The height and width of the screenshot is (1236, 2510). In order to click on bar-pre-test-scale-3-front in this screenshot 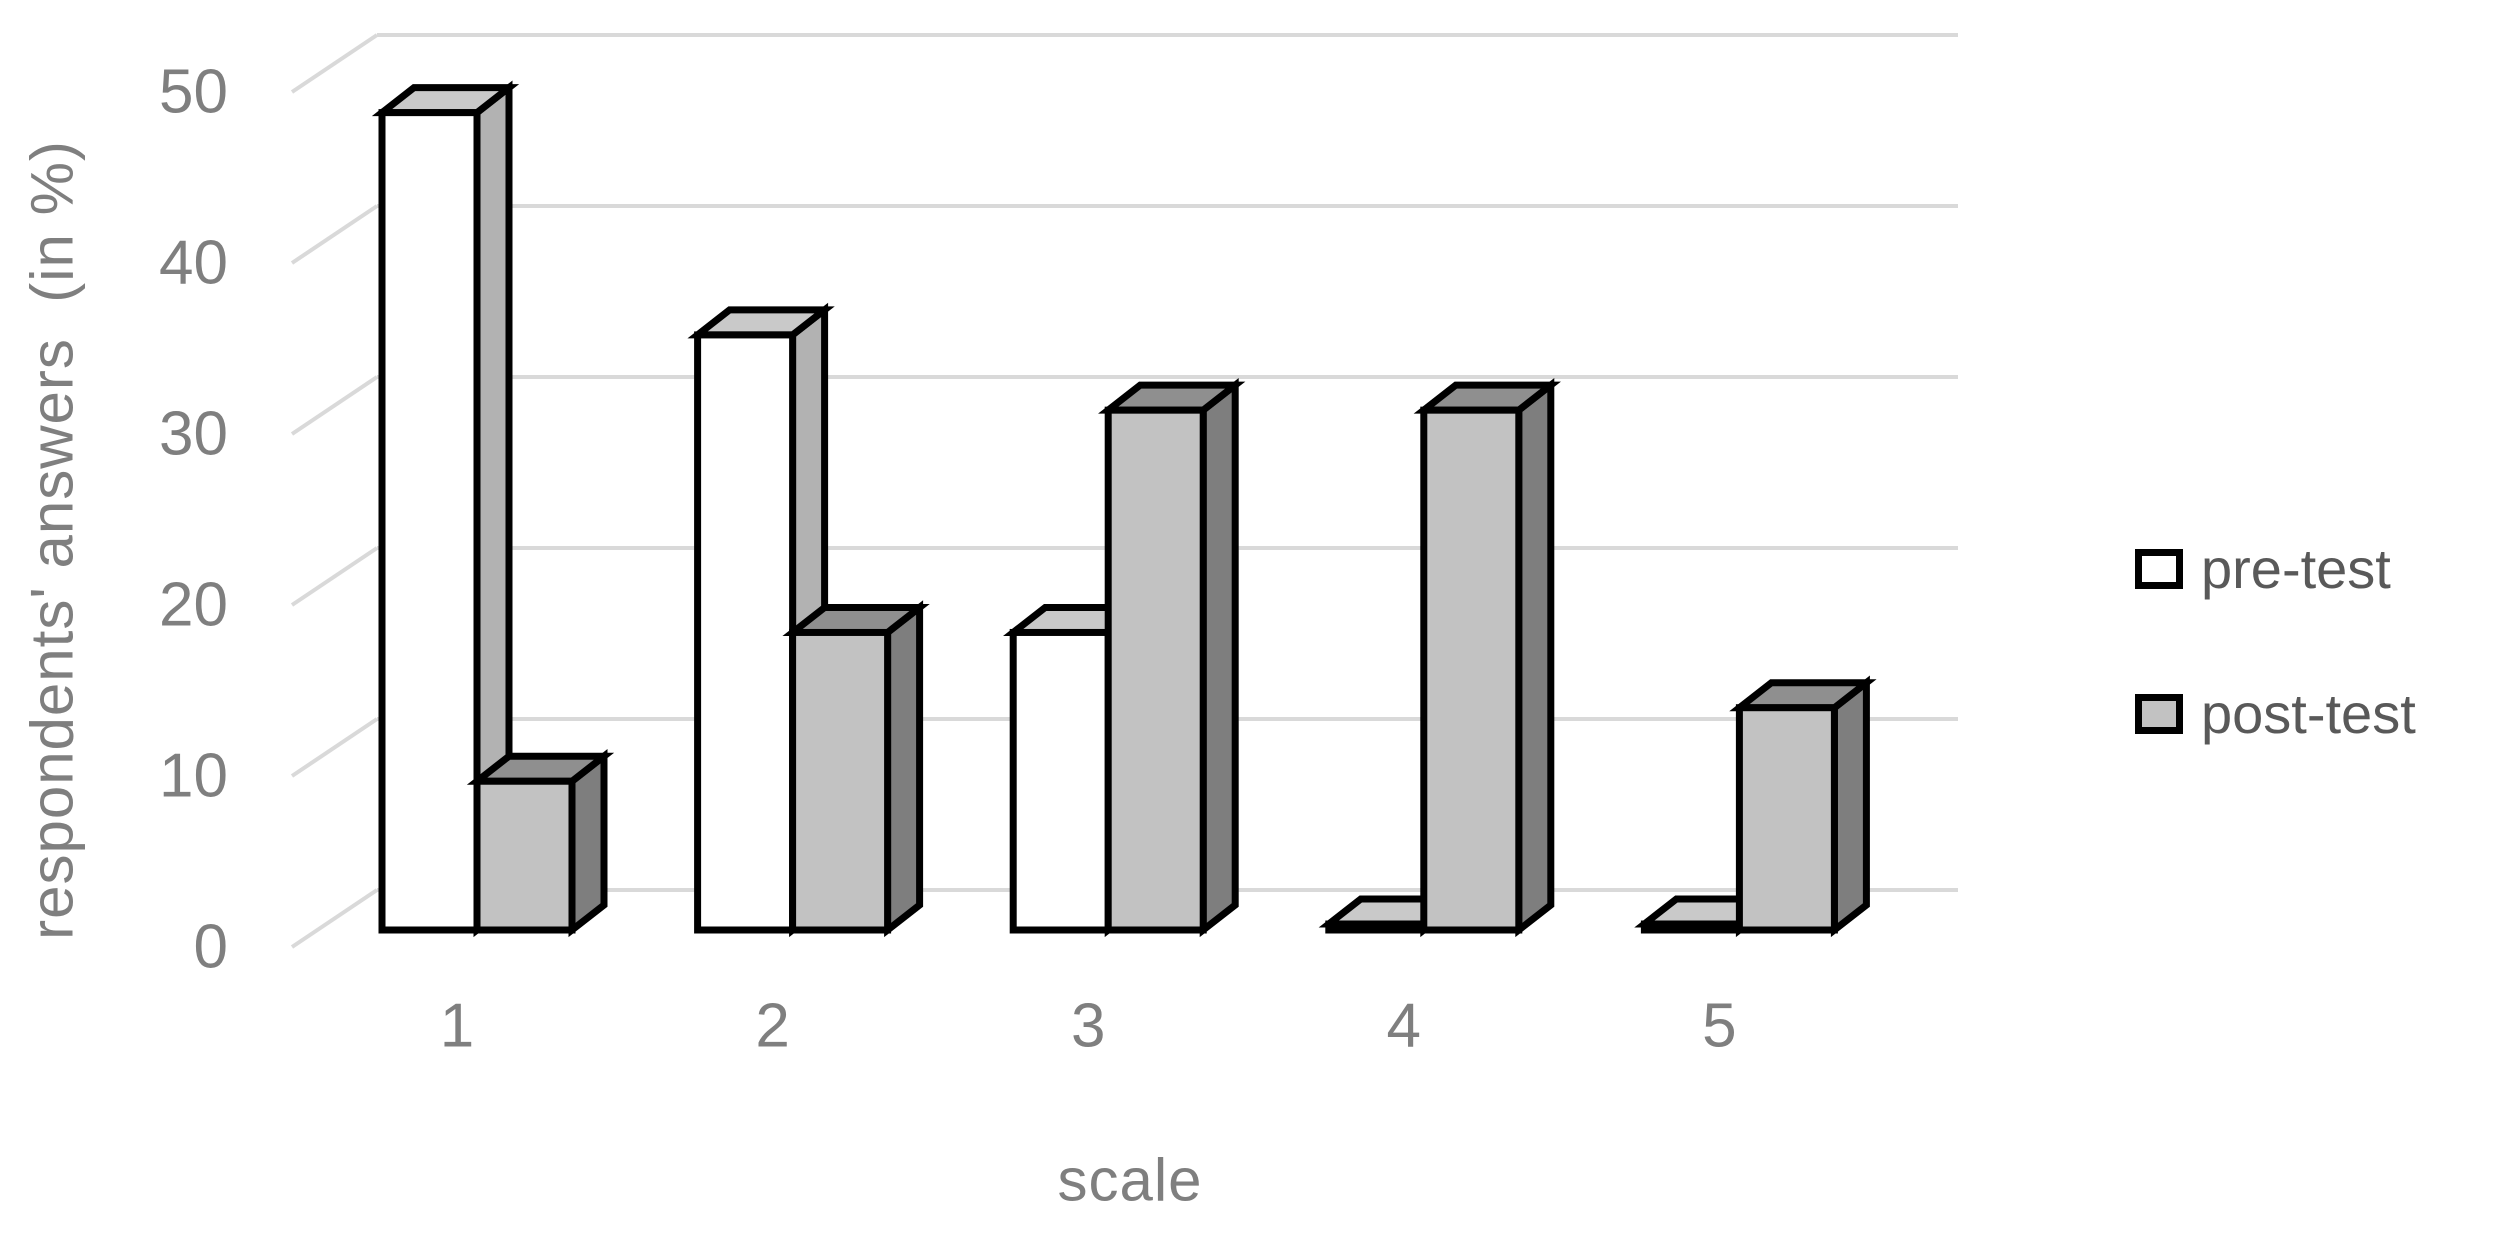, I will do `click(1060, 781)`.